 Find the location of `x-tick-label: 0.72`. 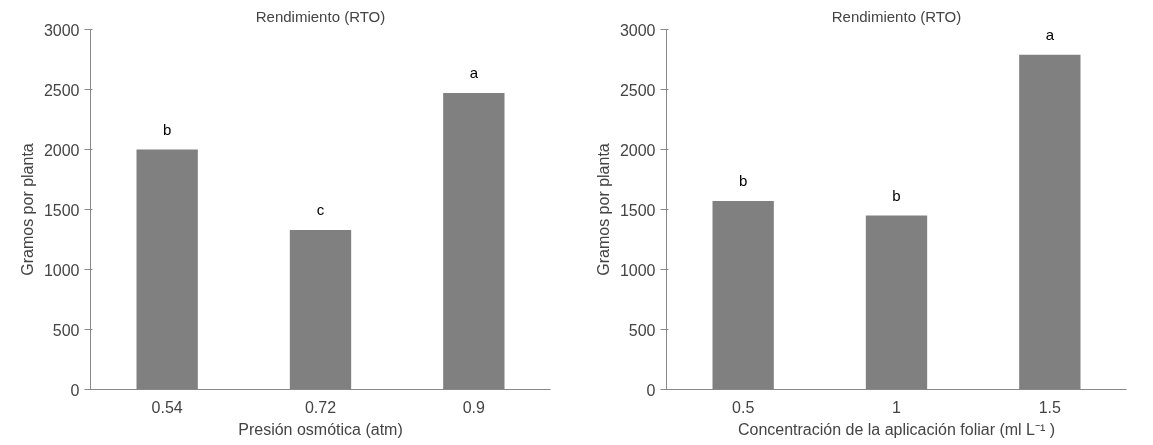

x-tick-label: 0.72 is located at coordinates (320, 407).